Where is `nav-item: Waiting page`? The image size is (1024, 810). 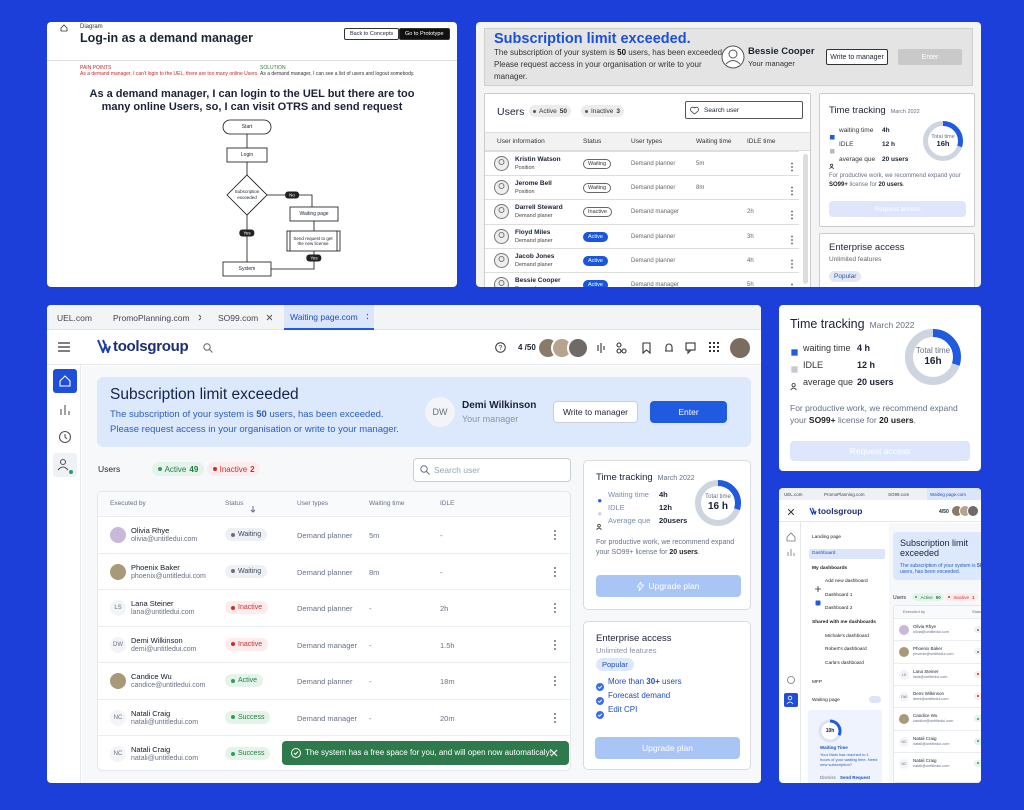 nav-item: Waiting page is located at coordinates (826, 700).